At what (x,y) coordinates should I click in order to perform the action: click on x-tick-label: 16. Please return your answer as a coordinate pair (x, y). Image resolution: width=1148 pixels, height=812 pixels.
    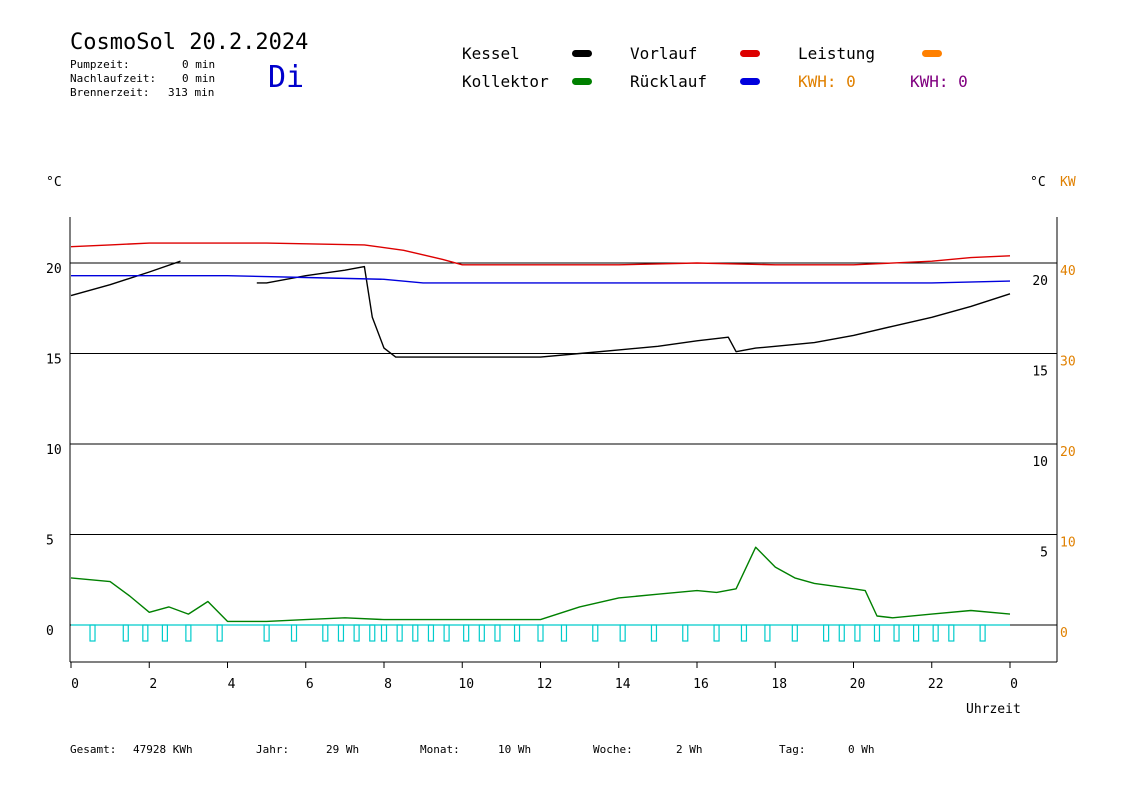
    Looking at the image, I should click on (701, 684).